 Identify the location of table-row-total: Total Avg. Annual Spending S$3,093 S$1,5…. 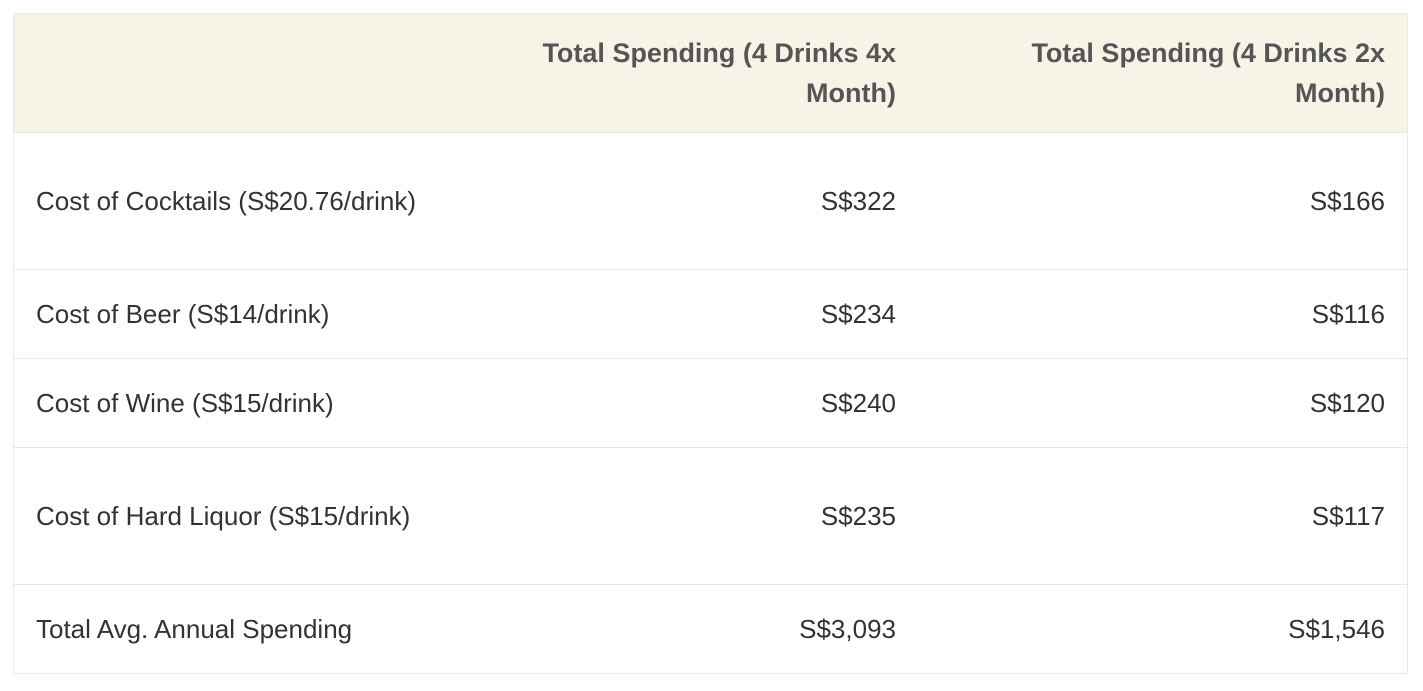
(710, 628).